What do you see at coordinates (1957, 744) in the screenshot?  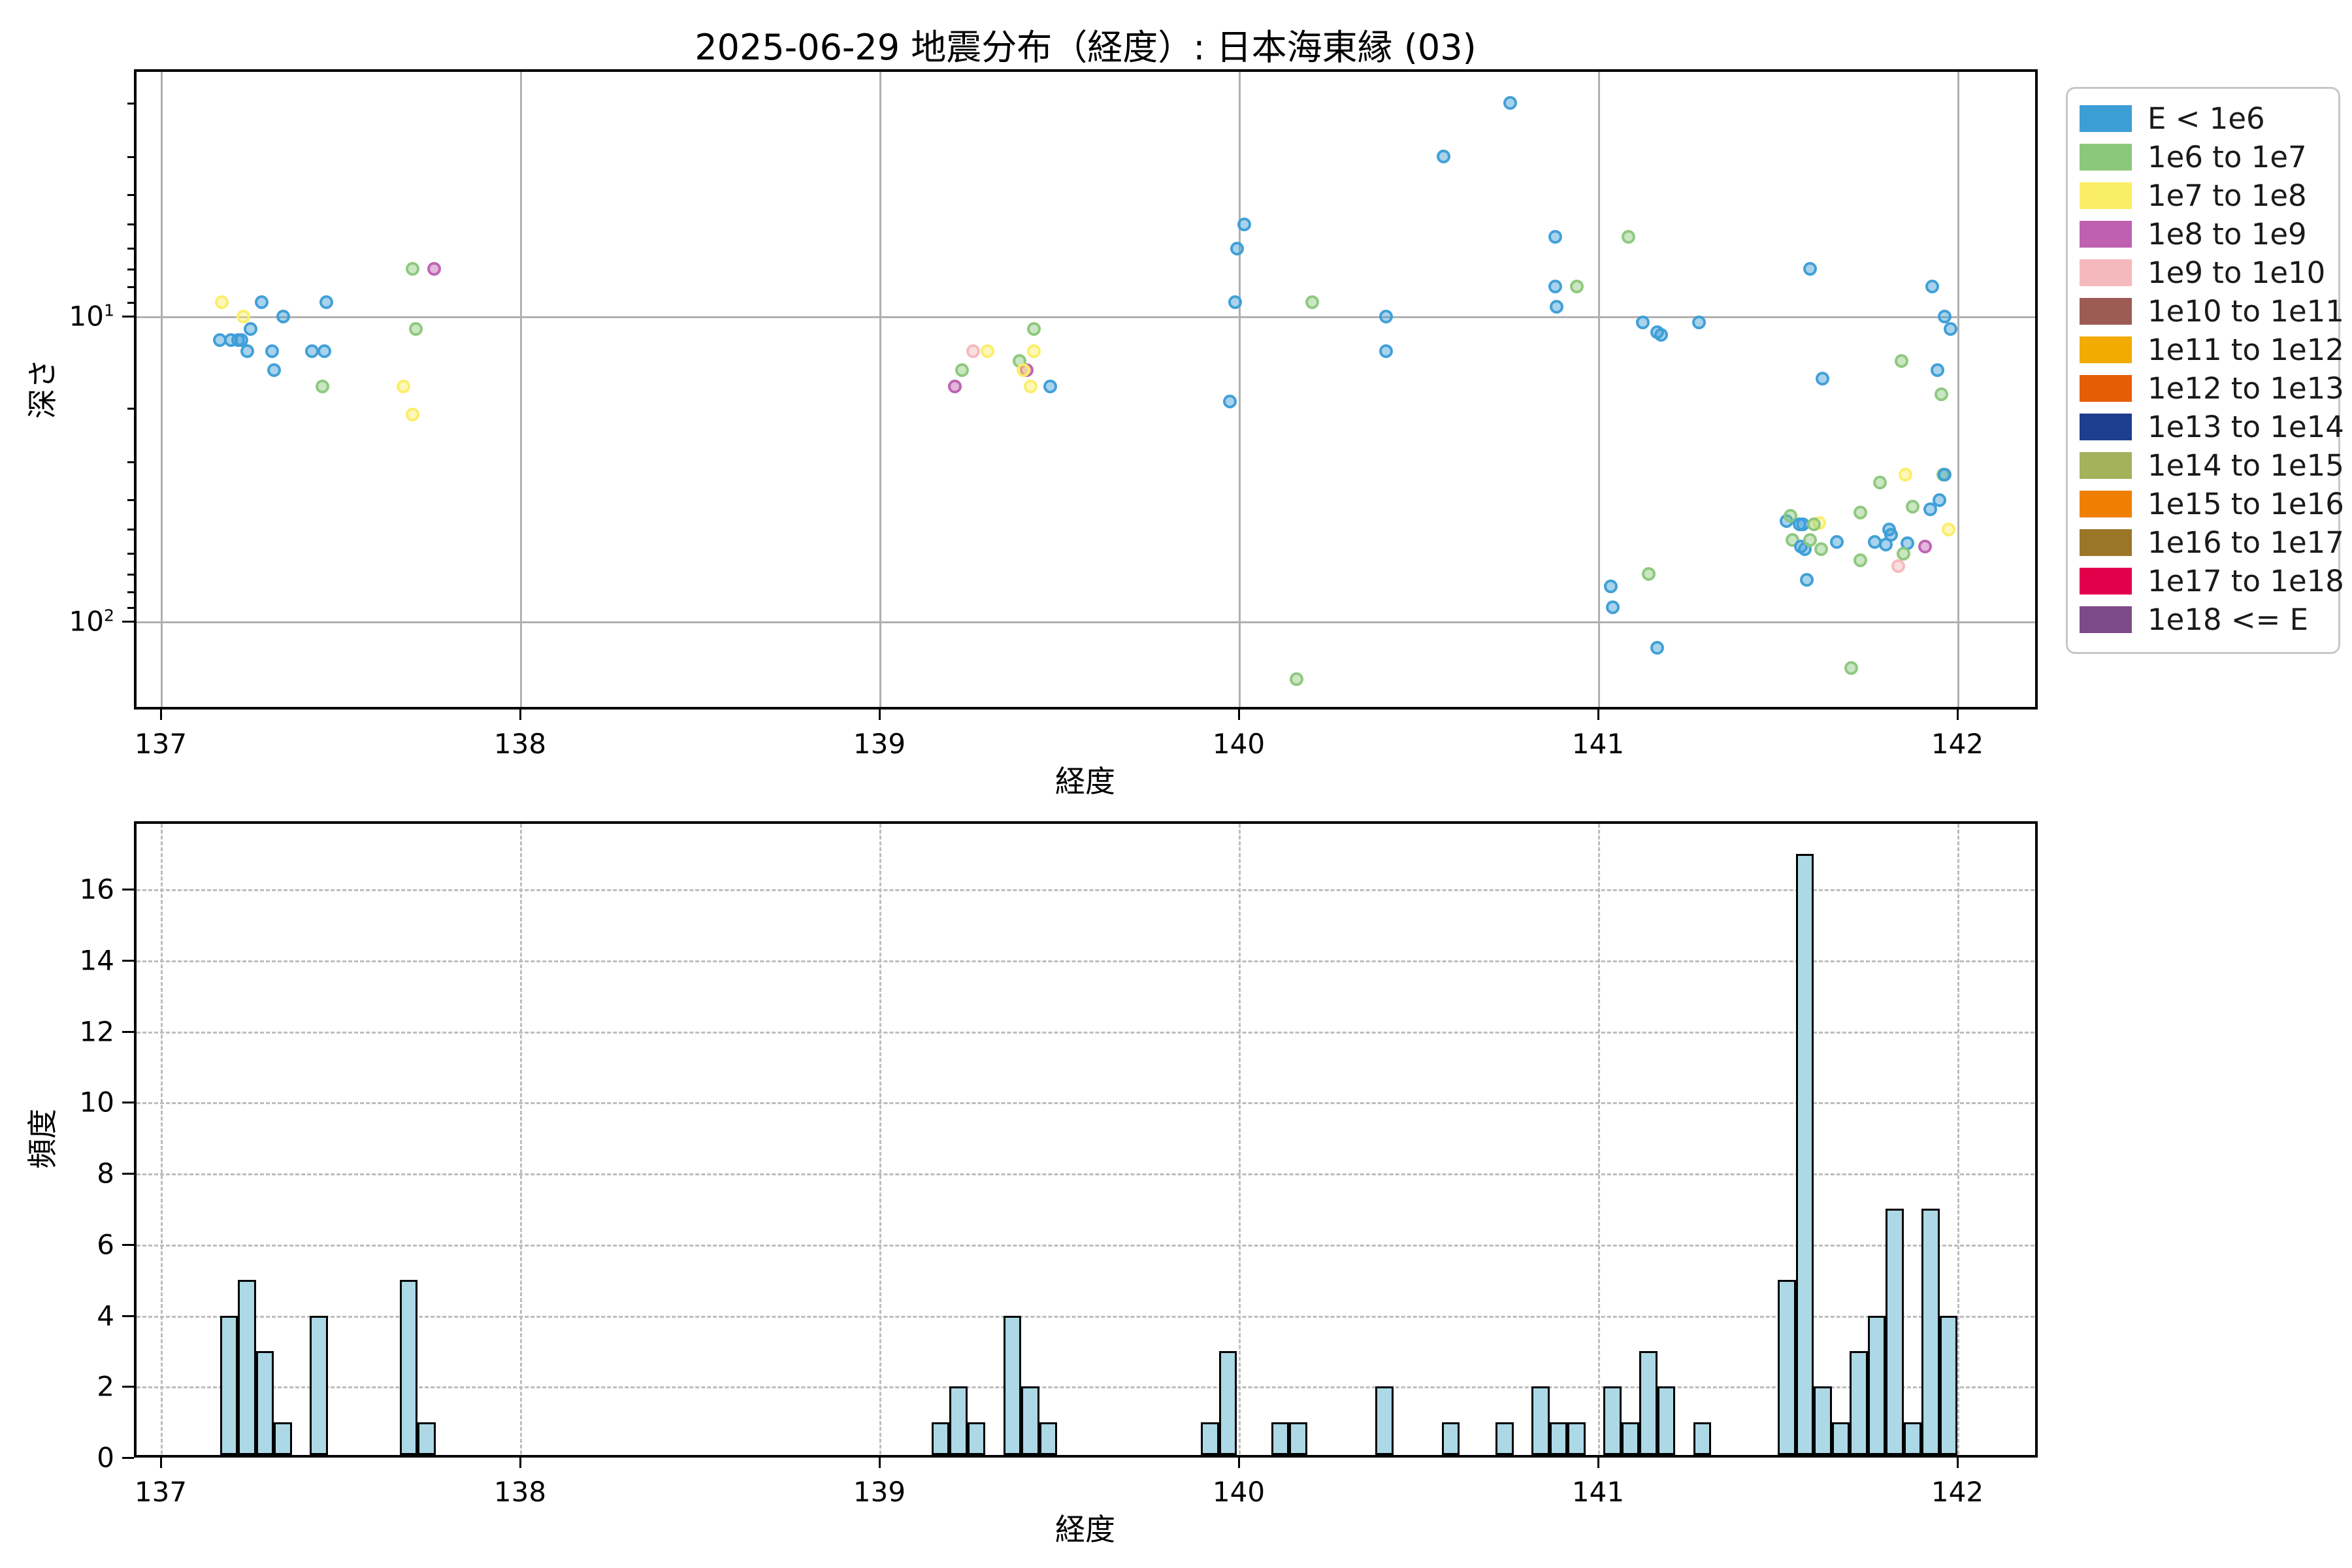 I see `scatter-x-tick-label: 142` at bounding box center [1957, 744].